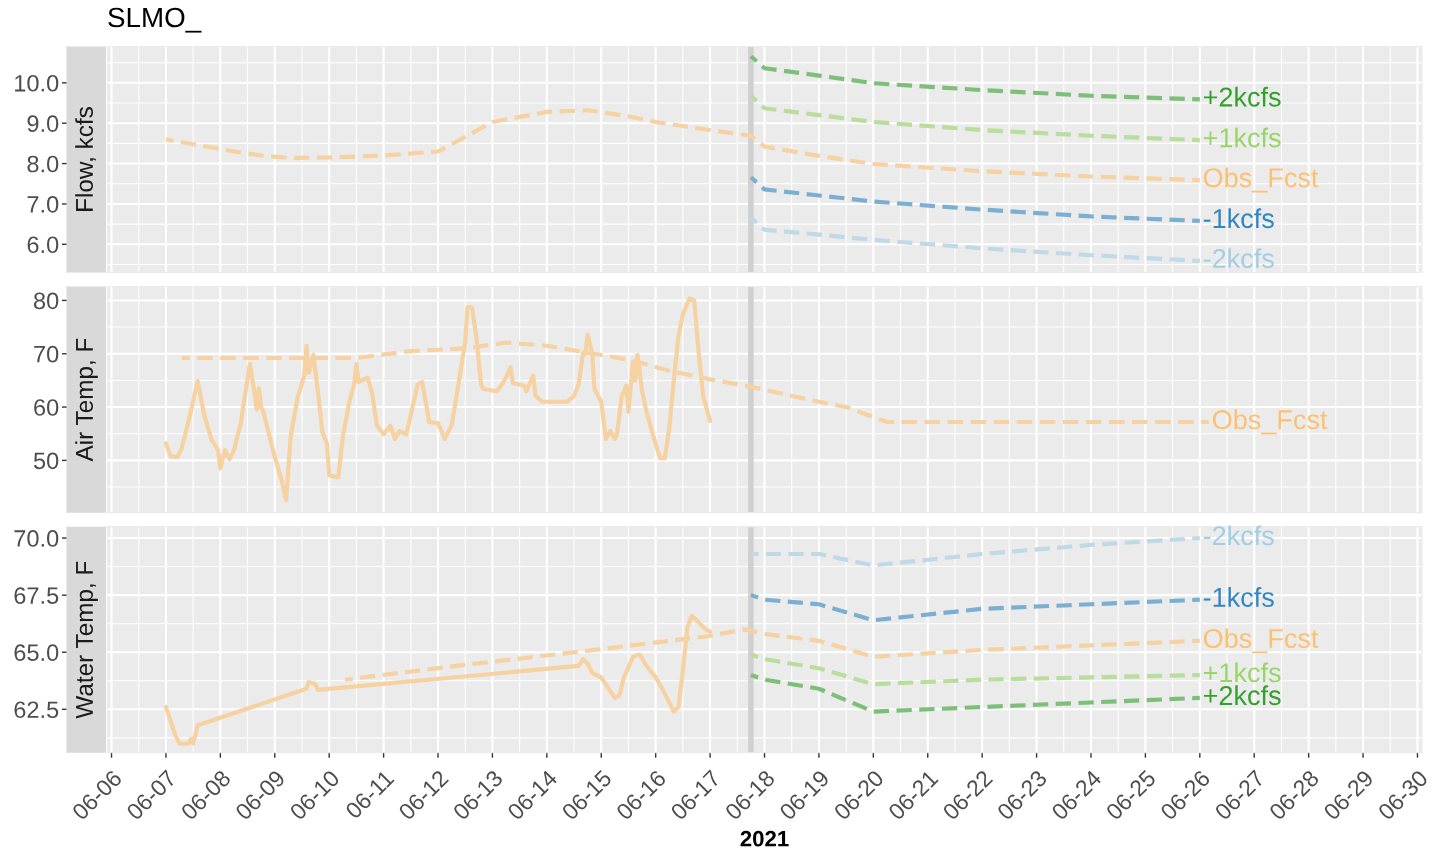 The height and width of the screenshot is (864, 1440). I want to click on chart-title: SLMO_, so click(155, 20).